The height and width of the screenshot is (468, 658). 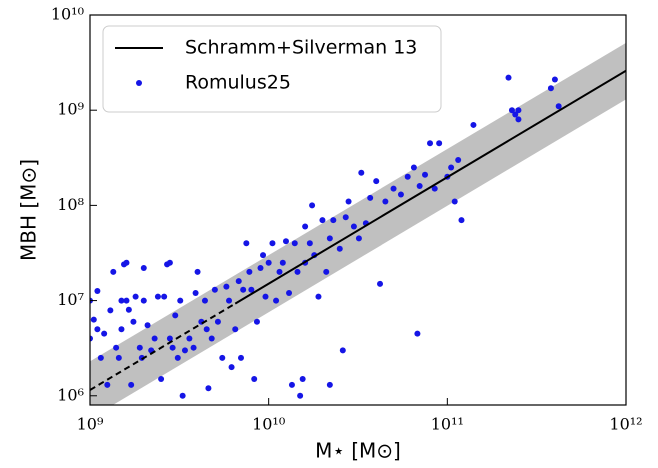 I want to click on y-tick-label: 10⁶, so click(x=70, y=394).